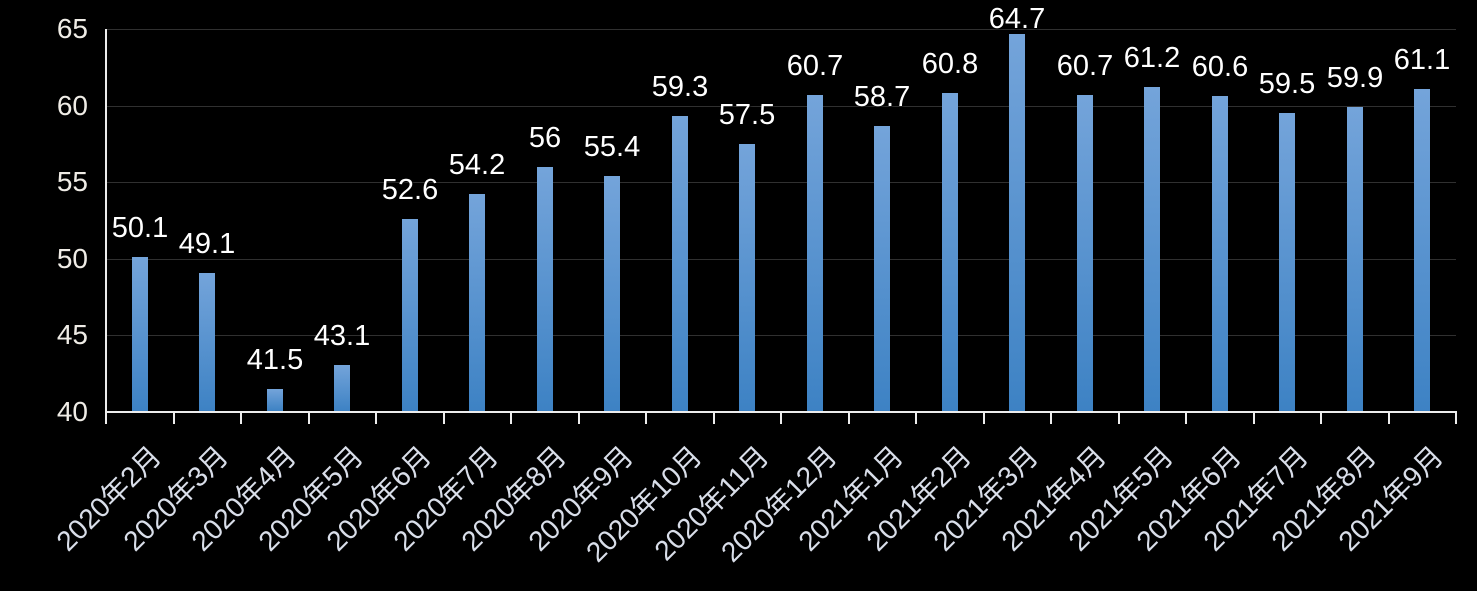 This screenshot has width=1477, height=591. I want to click on bar-value-label: 54.2, so click(477, 165).